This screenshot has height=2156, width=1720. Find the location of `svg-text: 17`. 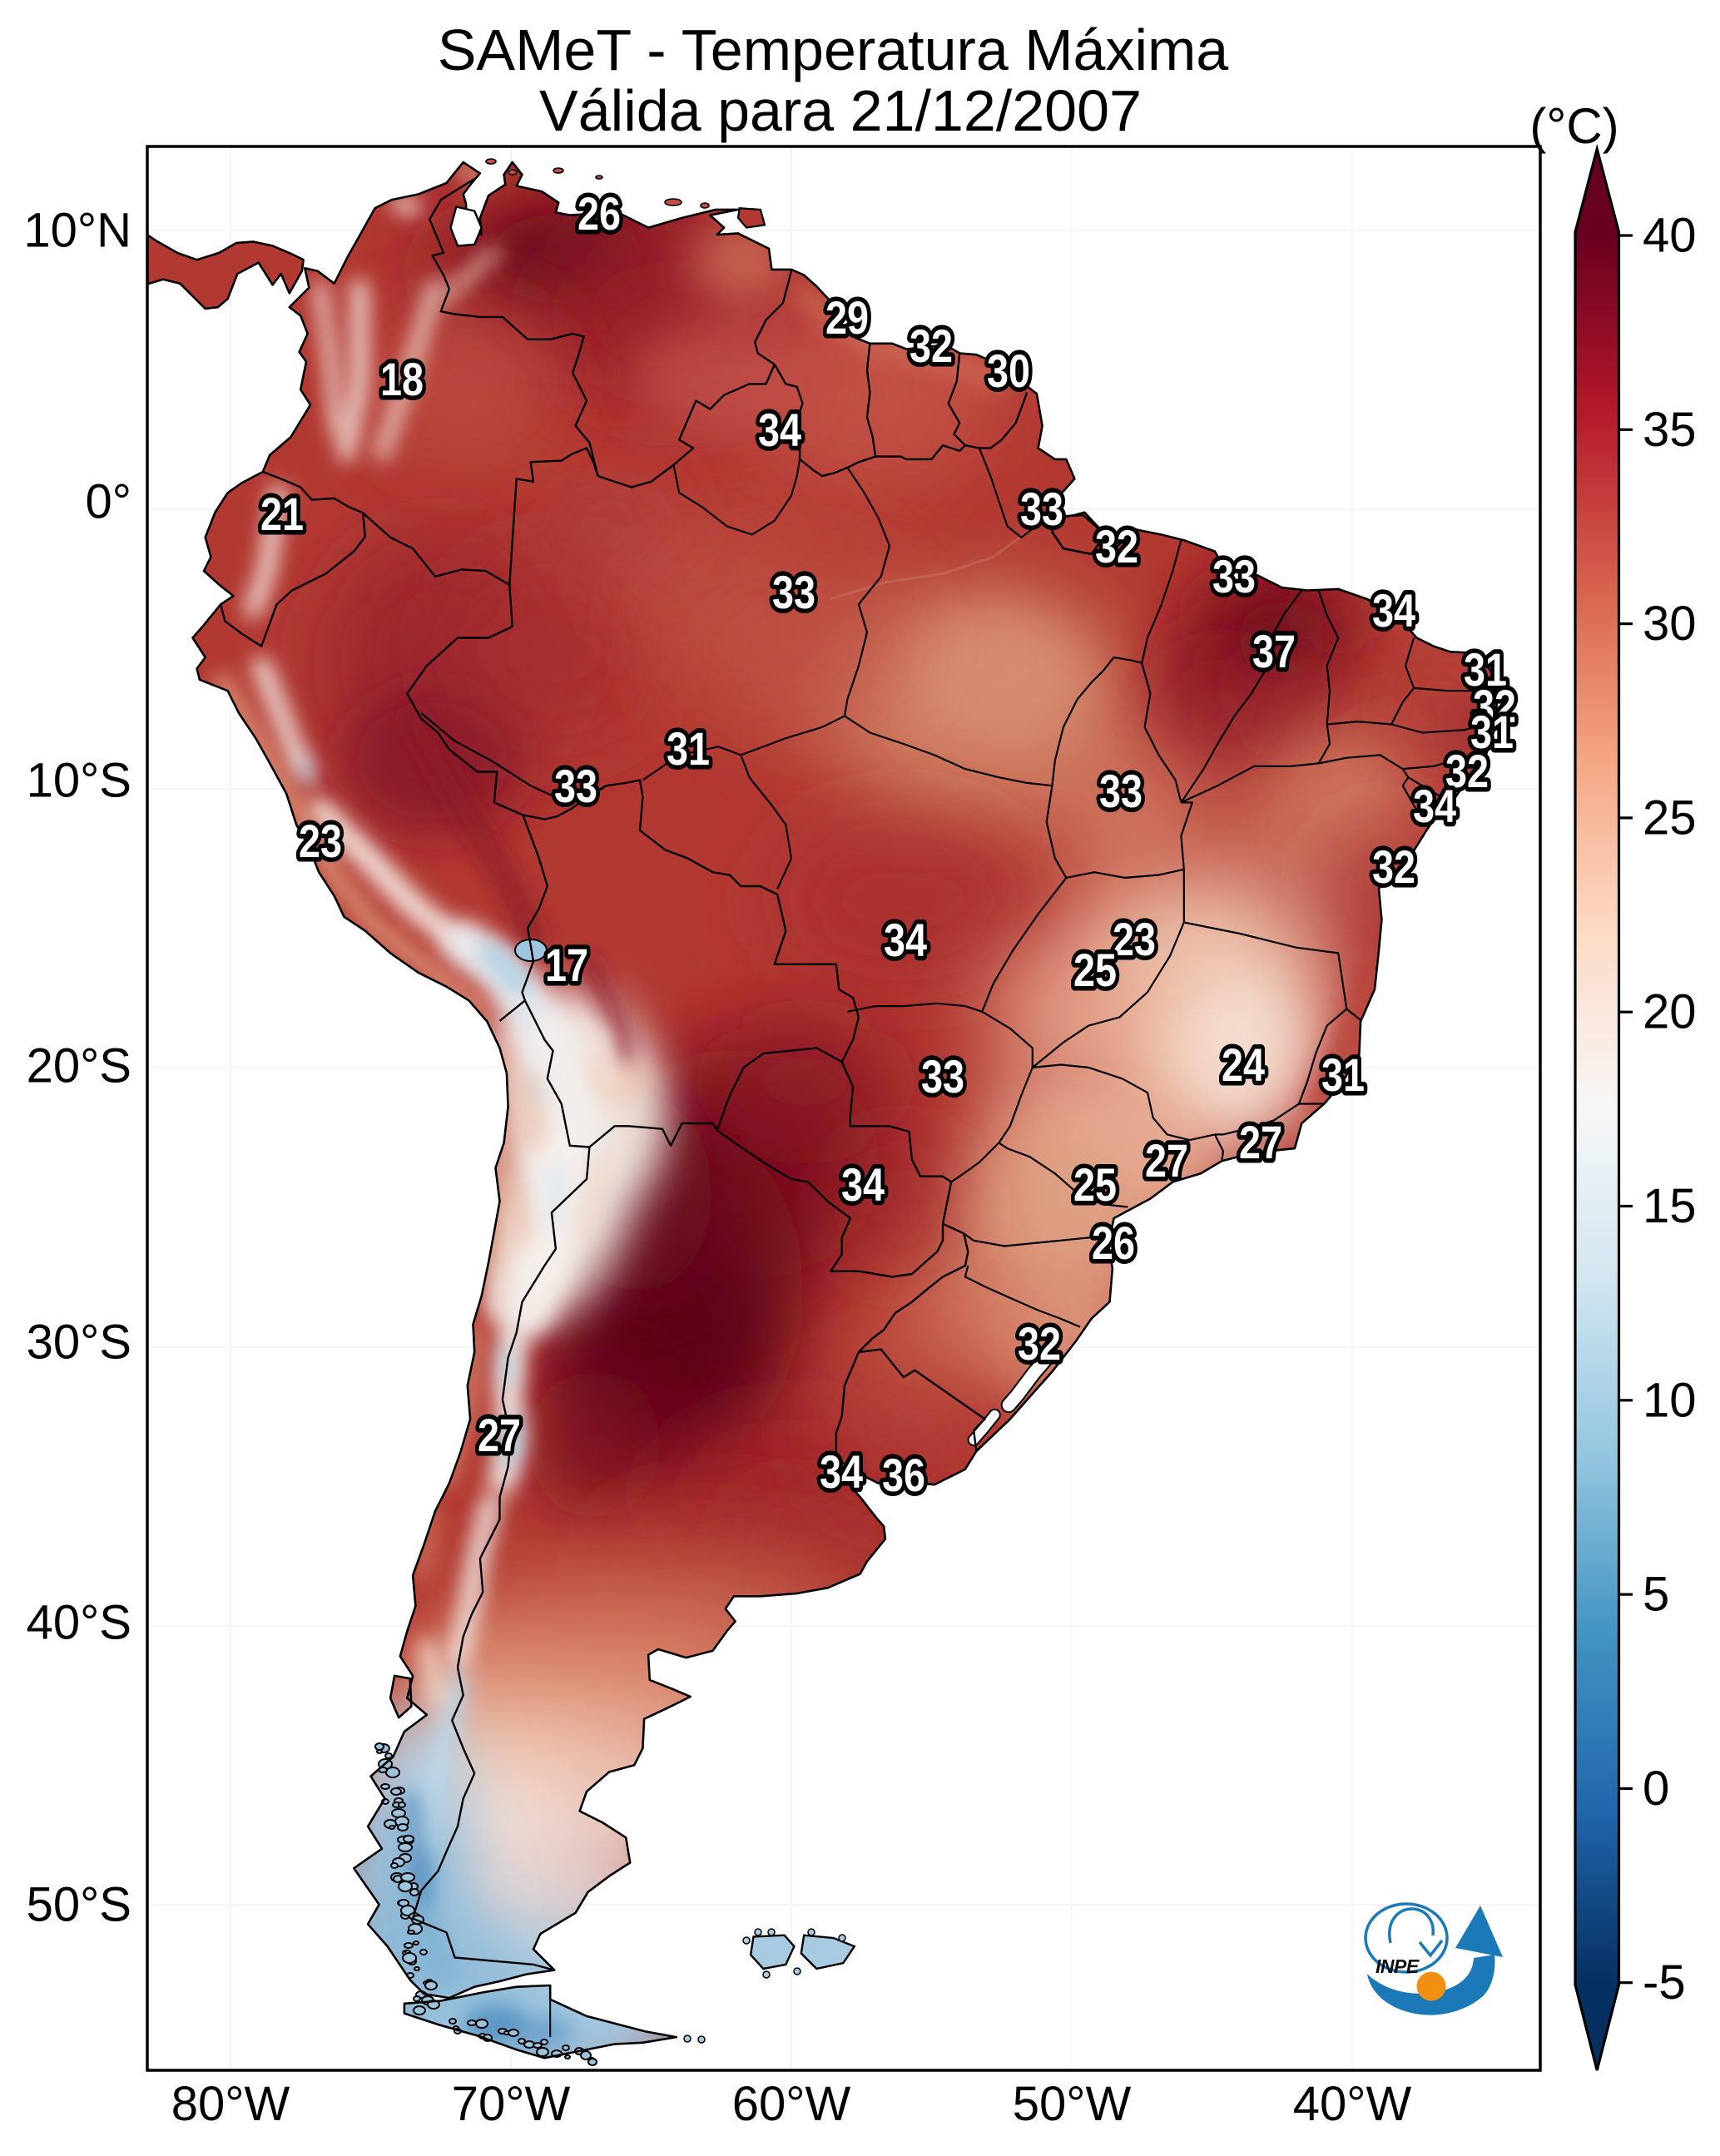

svg-text: 17 is located at coordinates (566, 965).